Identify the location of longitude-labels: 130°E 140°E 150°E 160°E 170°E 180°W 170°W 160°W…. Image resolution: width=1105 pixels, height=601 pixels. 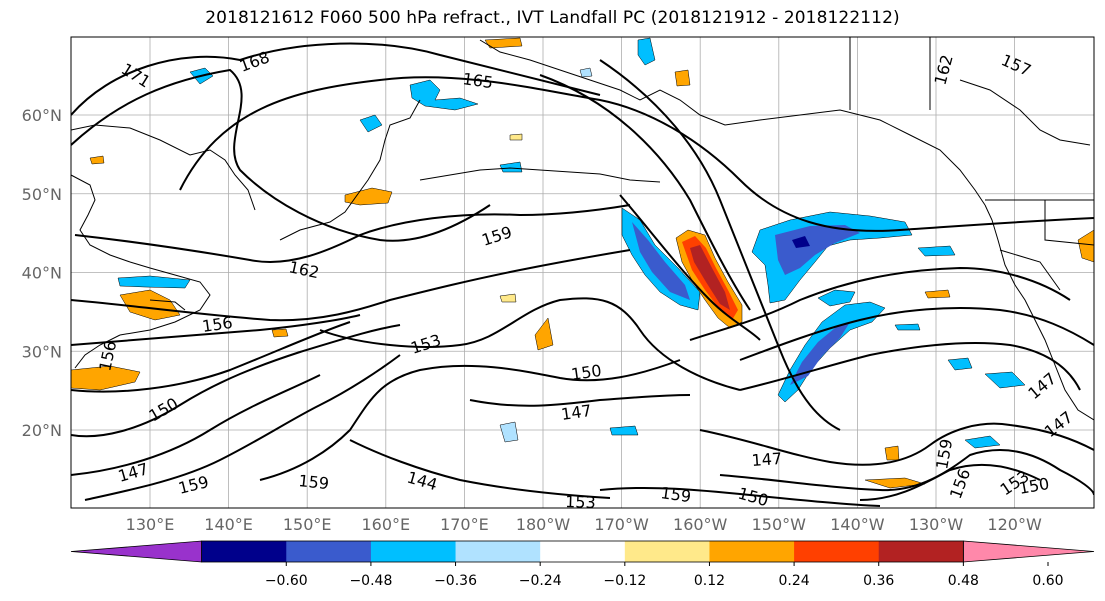
(584, 524).